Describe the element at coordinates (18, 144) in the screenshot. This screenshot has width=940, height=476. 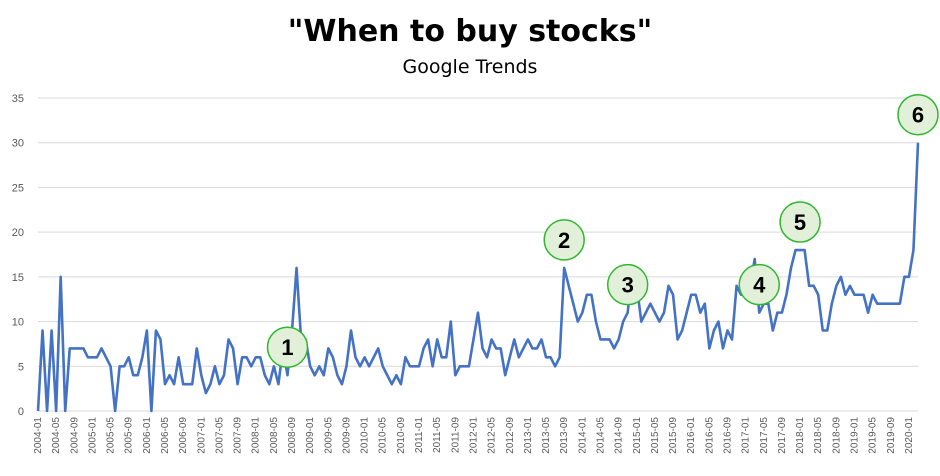
I see `y-tick-label: 30` at that location.